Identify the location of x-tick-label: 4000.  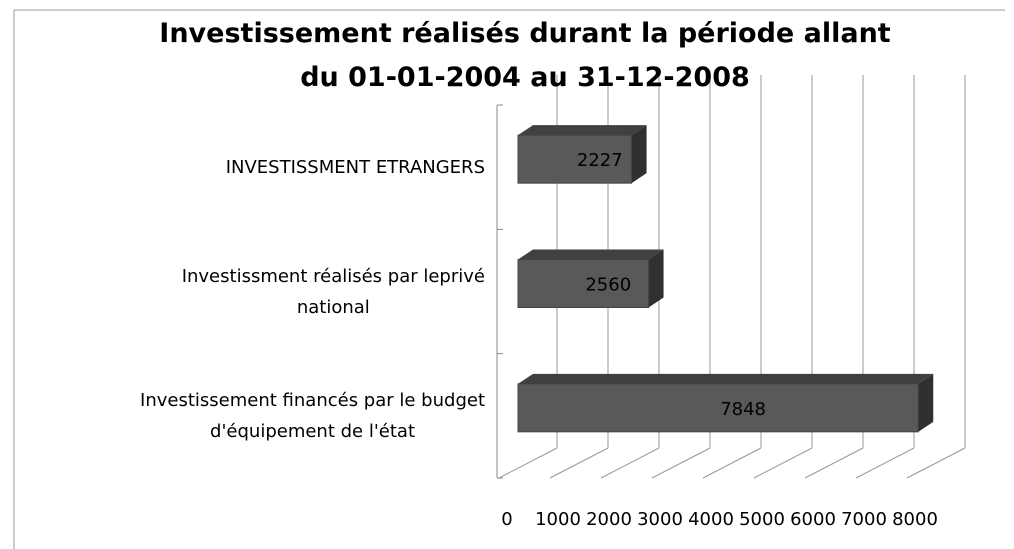
(711, 519).